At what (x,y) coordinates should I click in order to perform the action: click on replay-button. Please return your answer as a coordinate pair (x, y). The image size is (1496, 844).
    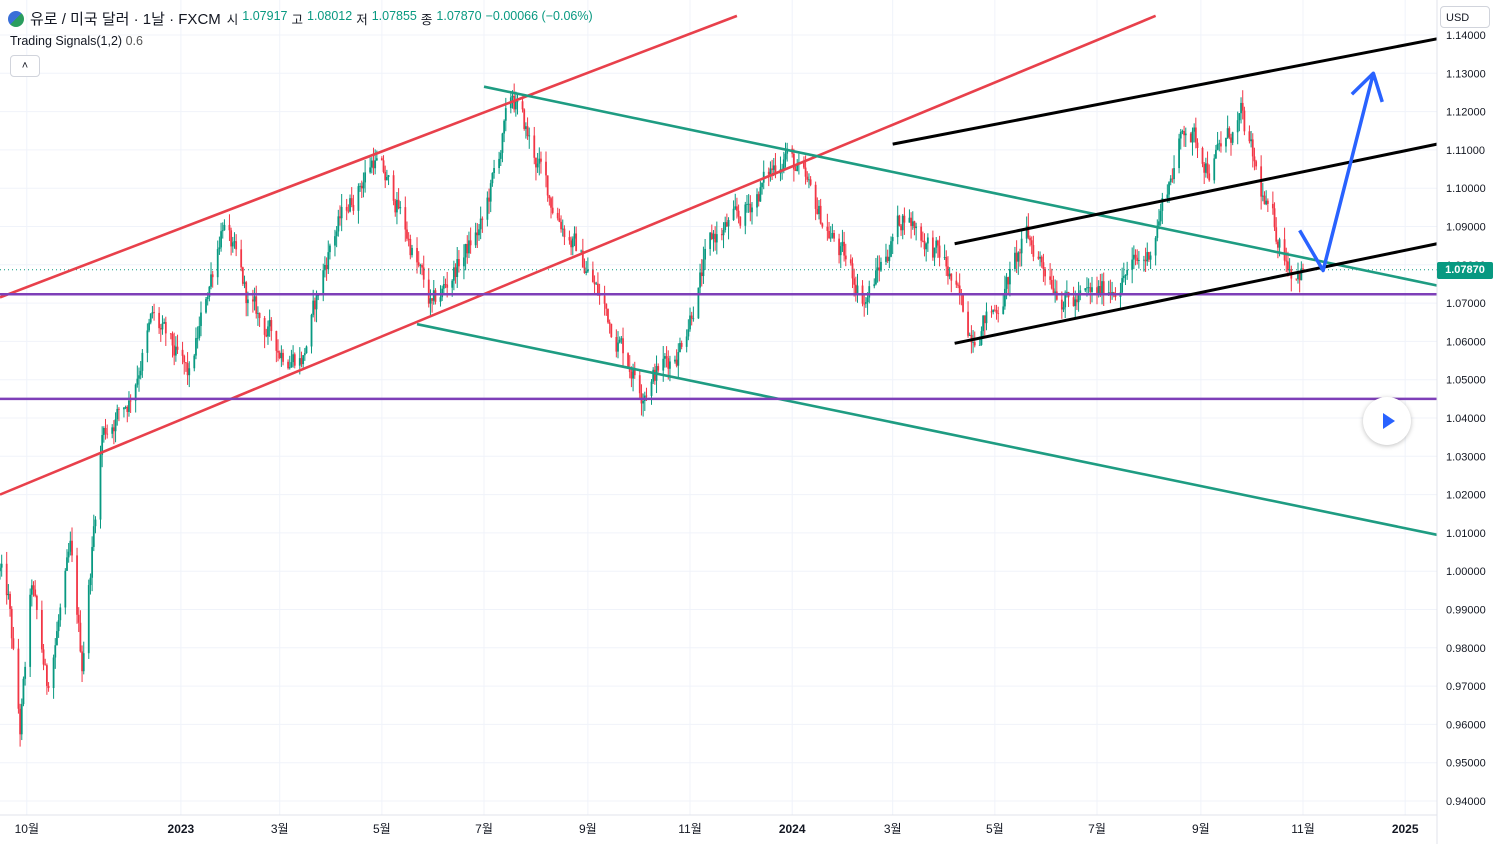
    Looking at the image, I should click on (1387, 421).